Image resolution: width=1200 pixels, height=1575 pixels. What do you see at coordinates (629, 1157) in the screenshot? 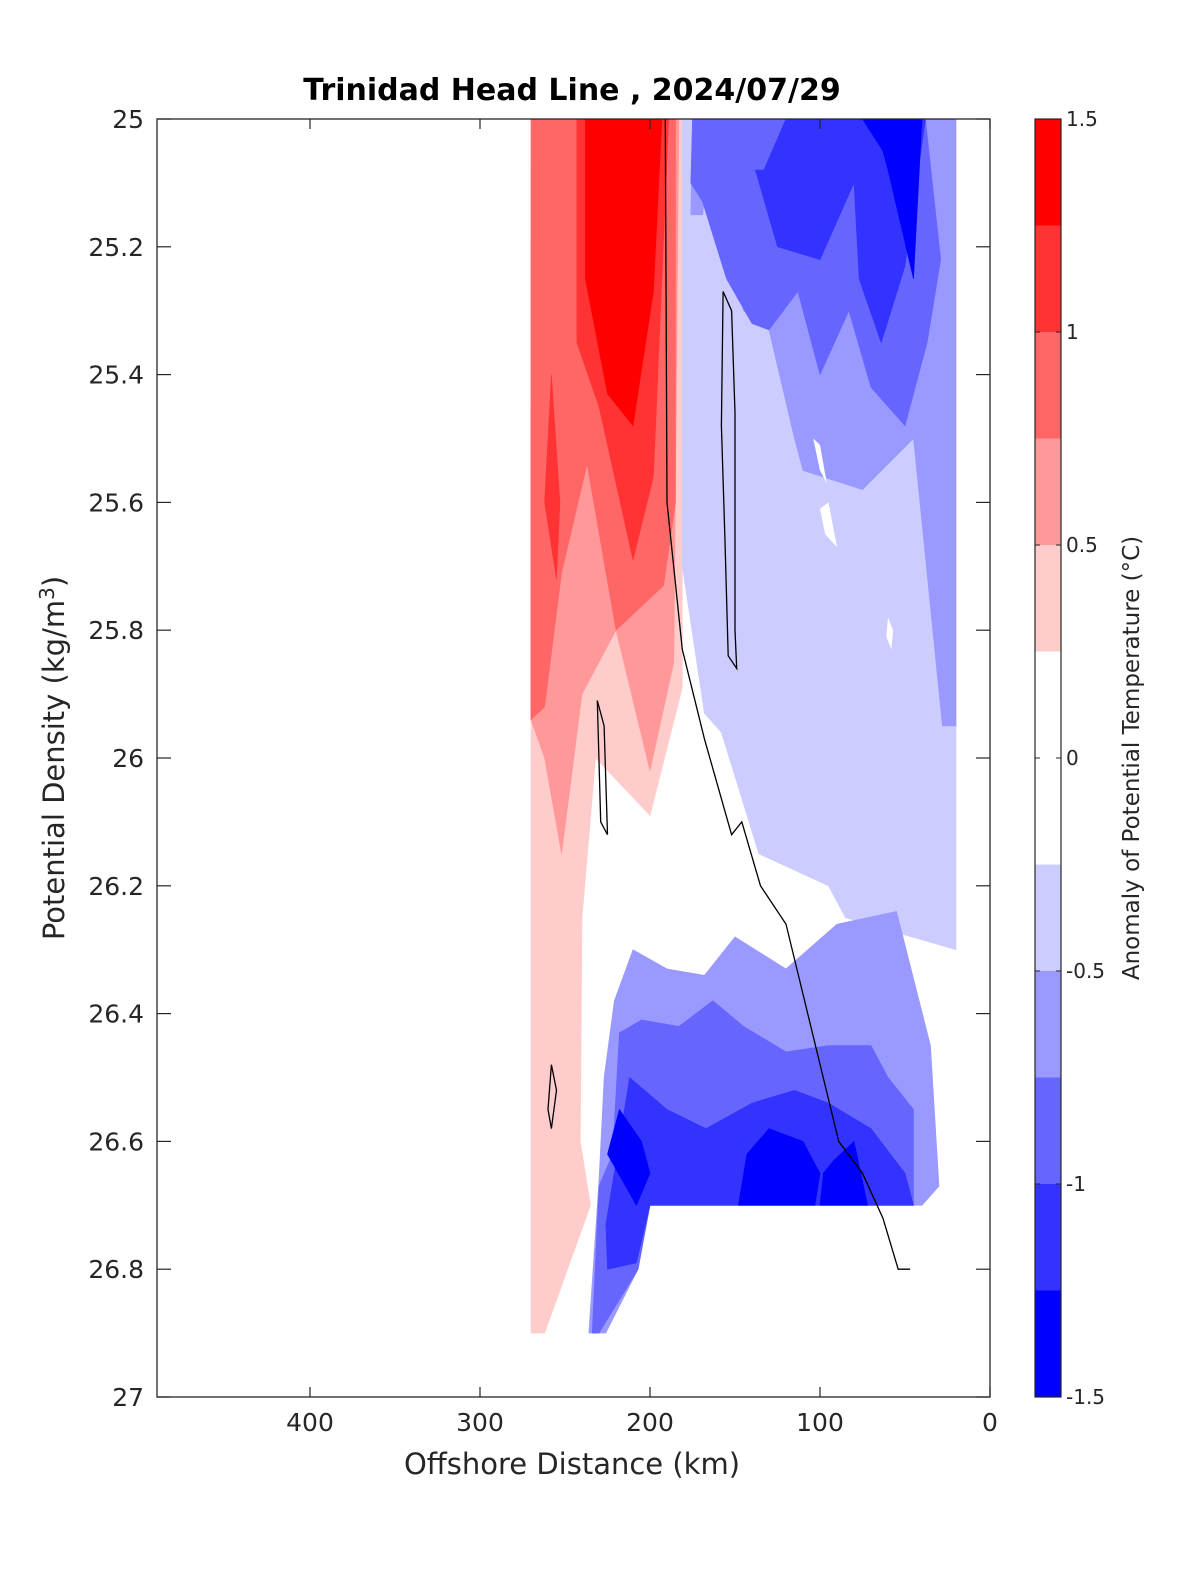
I see `contour-region-cool-1.25-bottom-a` at bounding box center [629, 1157].